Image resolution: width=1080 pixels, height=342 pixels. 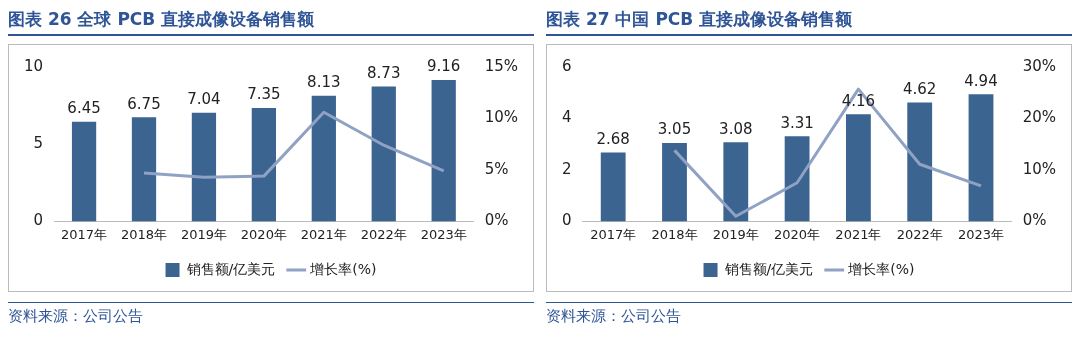 I want to click on data-label: 7.04, so click(x=204, y=99).